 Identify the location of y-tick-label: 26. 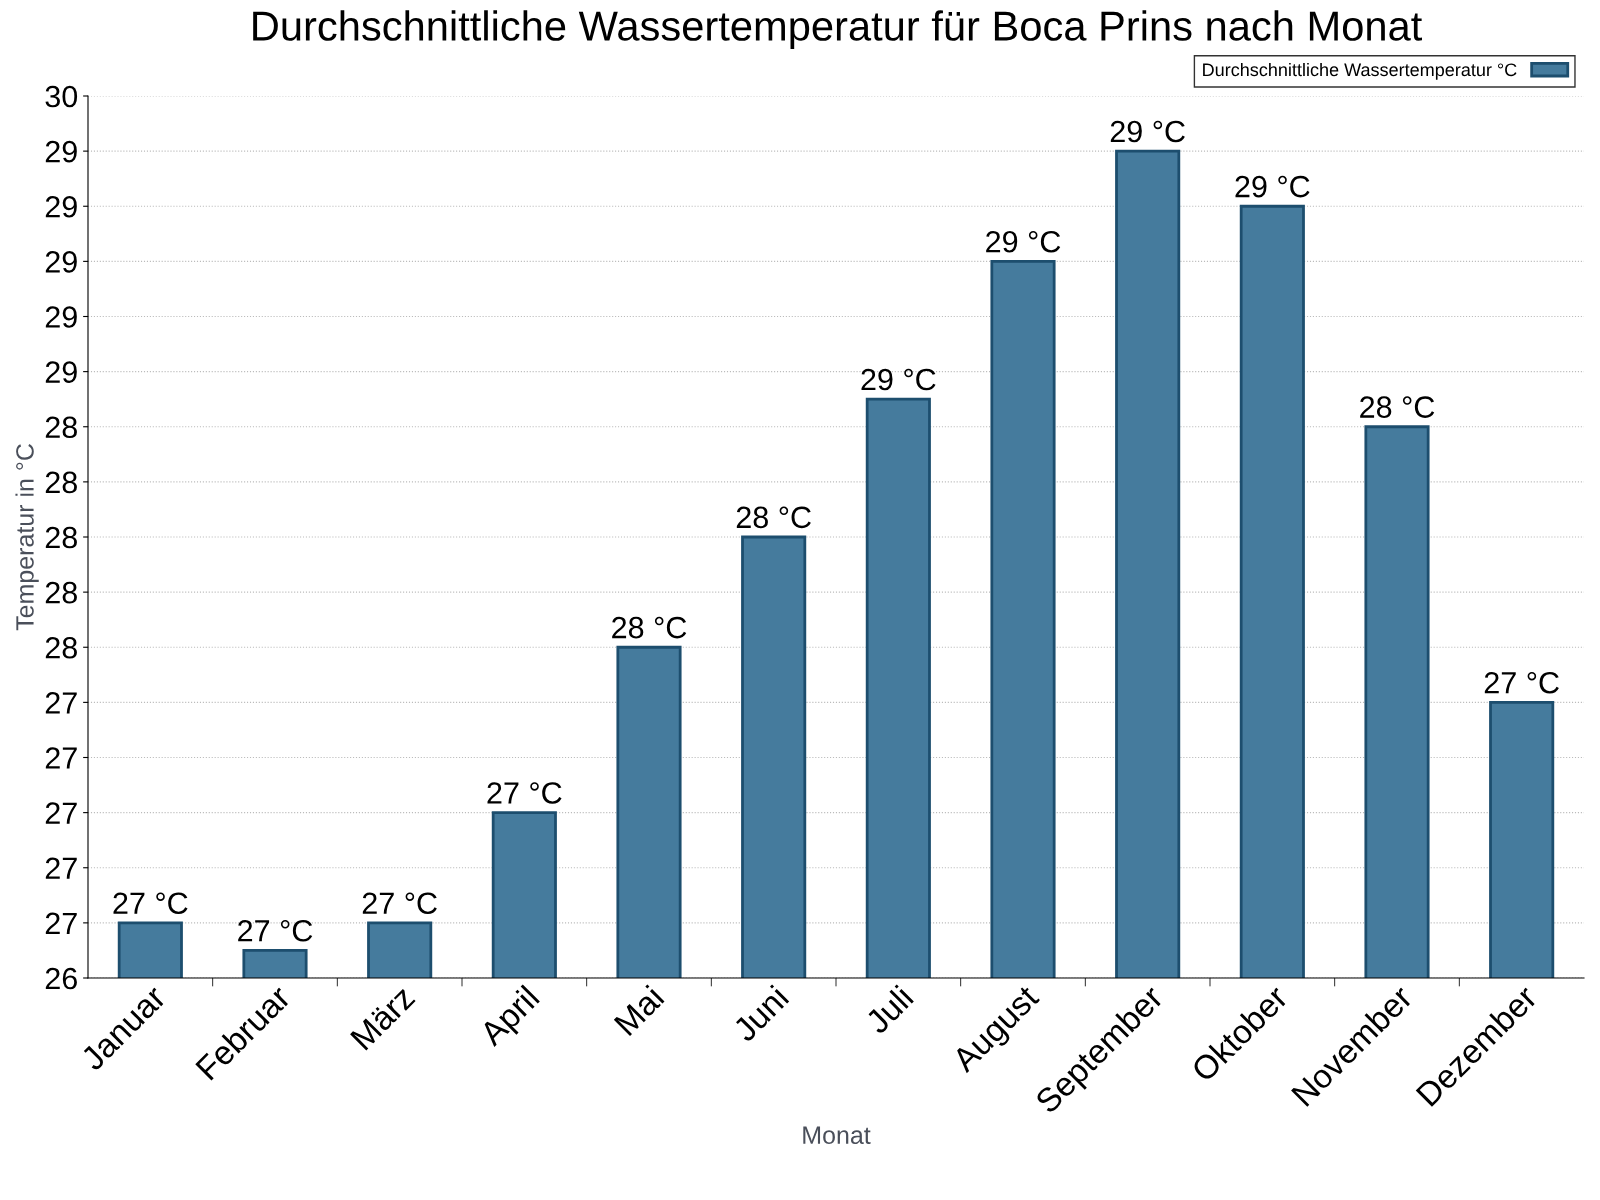
(61, 978).